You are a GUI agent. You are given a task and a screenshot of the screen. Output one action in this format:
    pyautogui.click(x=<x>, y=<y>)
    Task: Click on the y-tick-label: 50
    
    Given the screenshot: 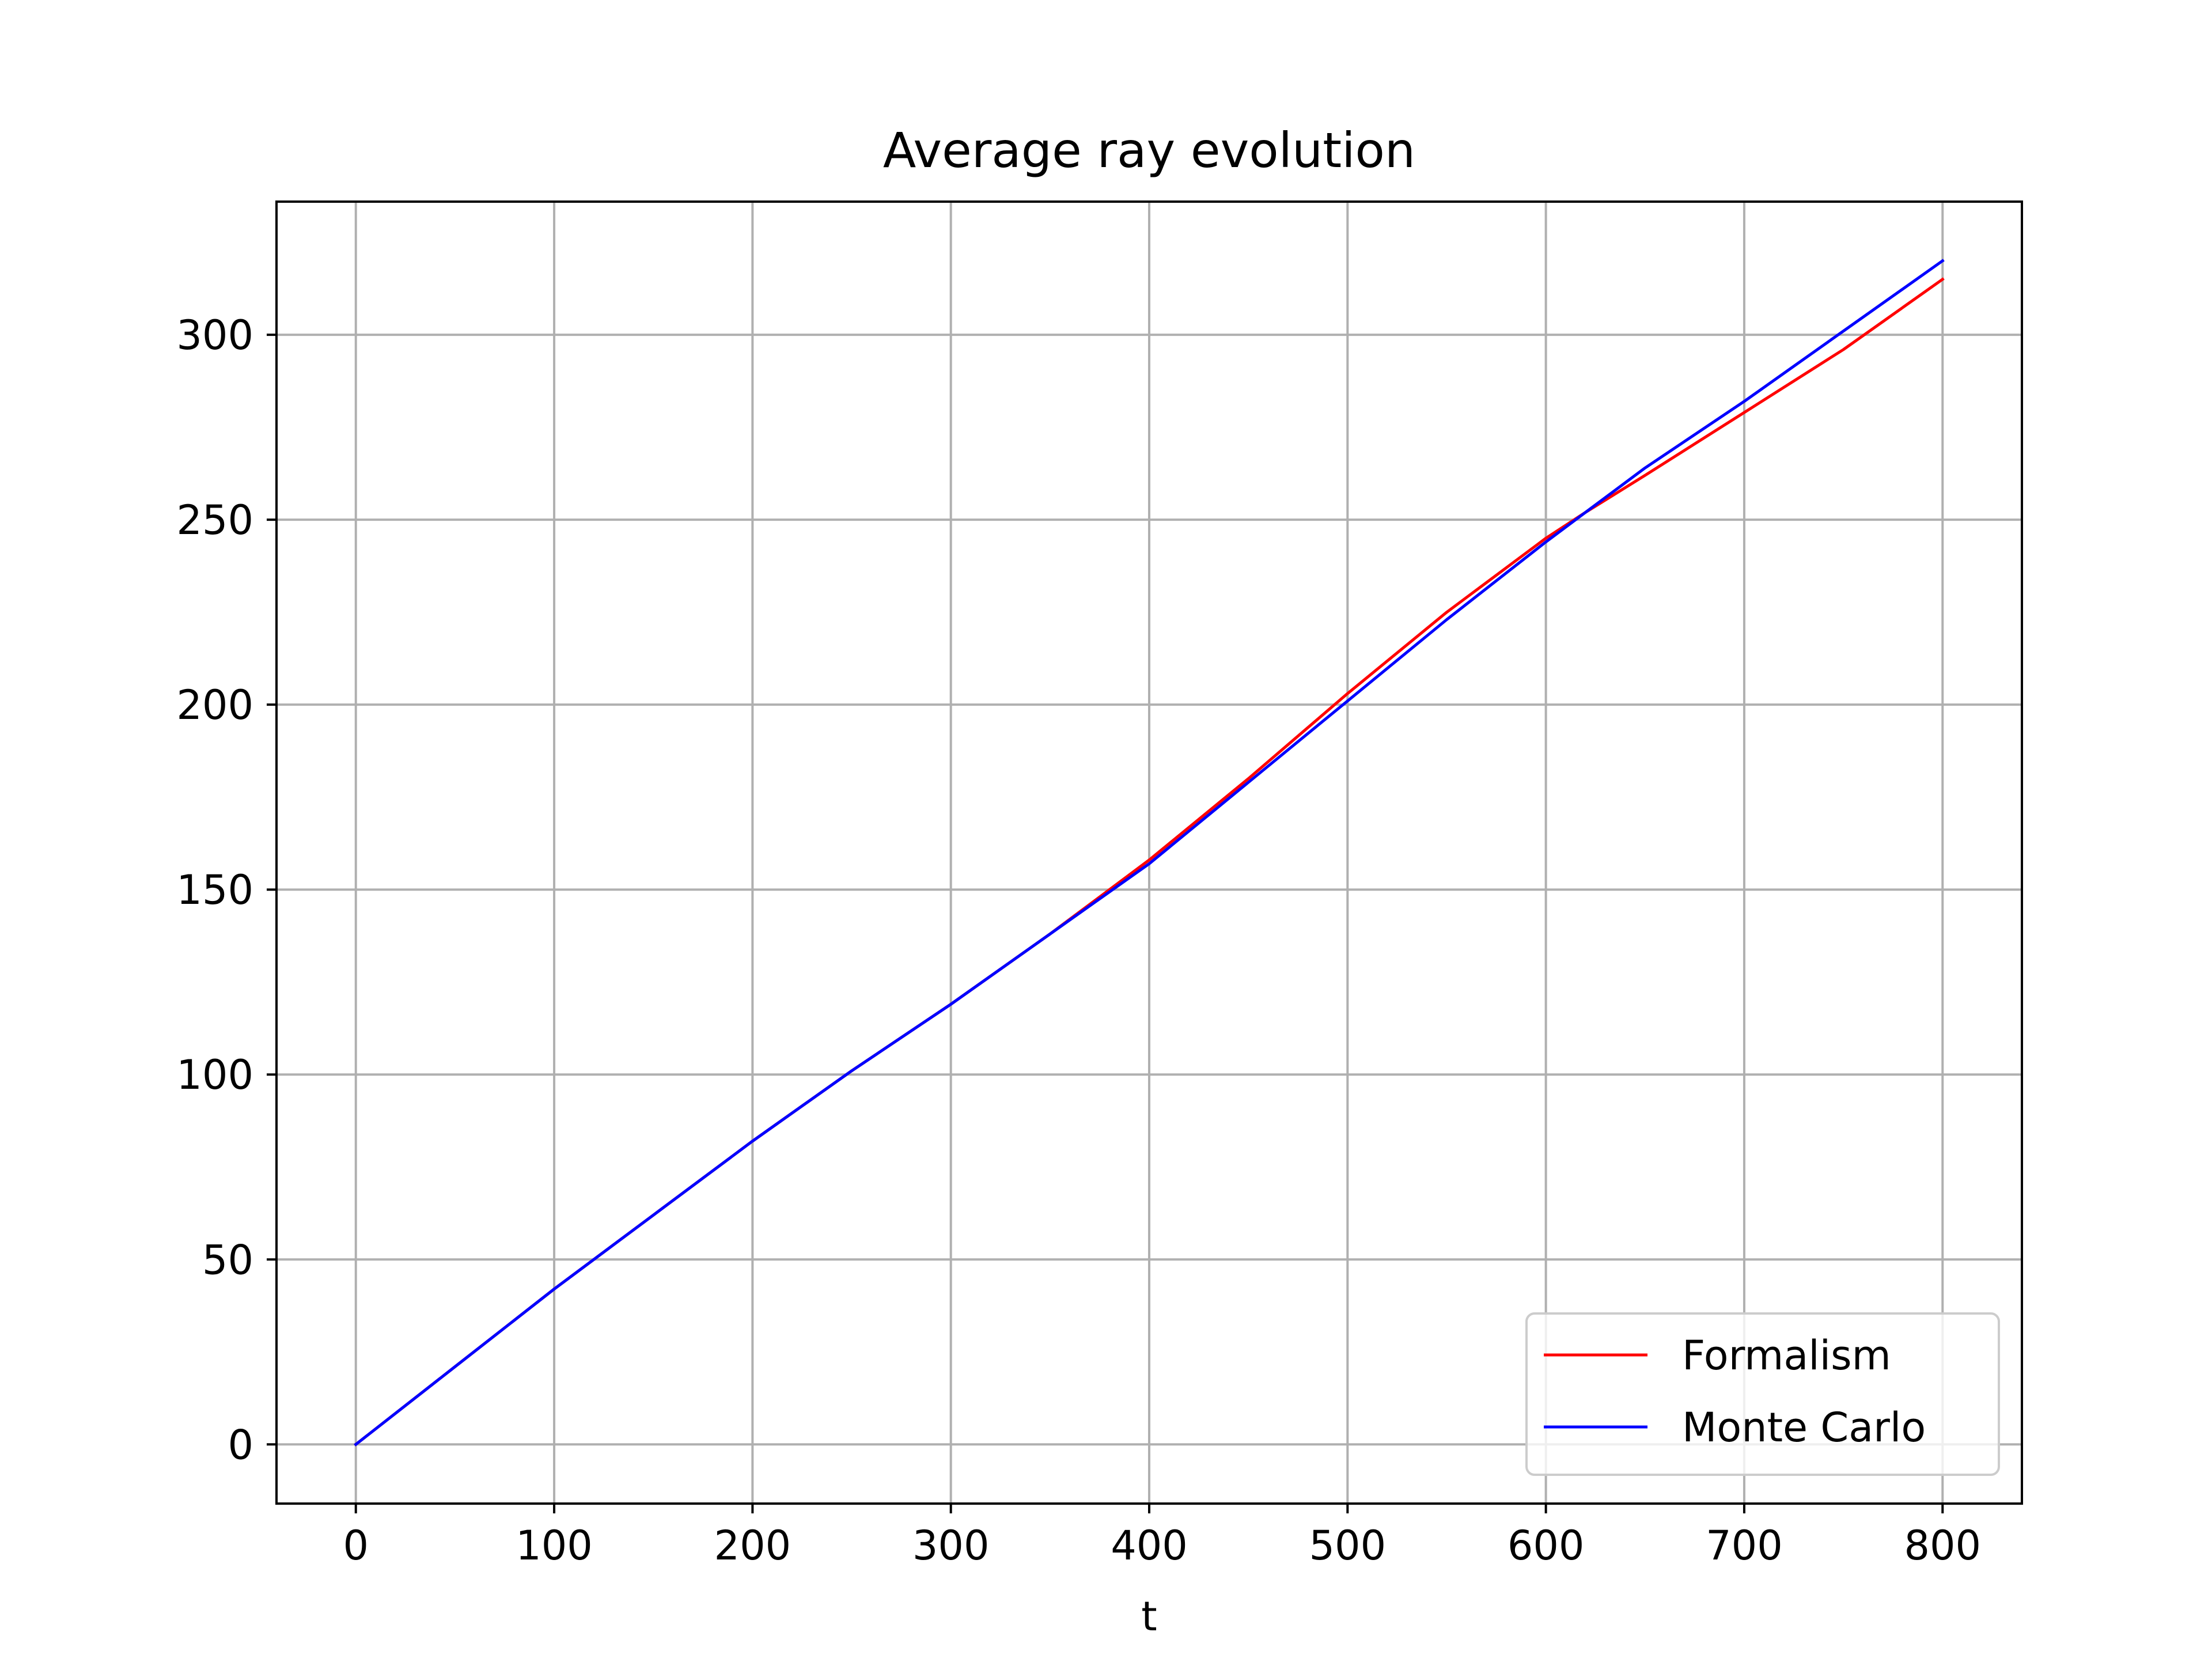 What is the action you would take?
    pyautogui.click(x=227, y=1260)
    